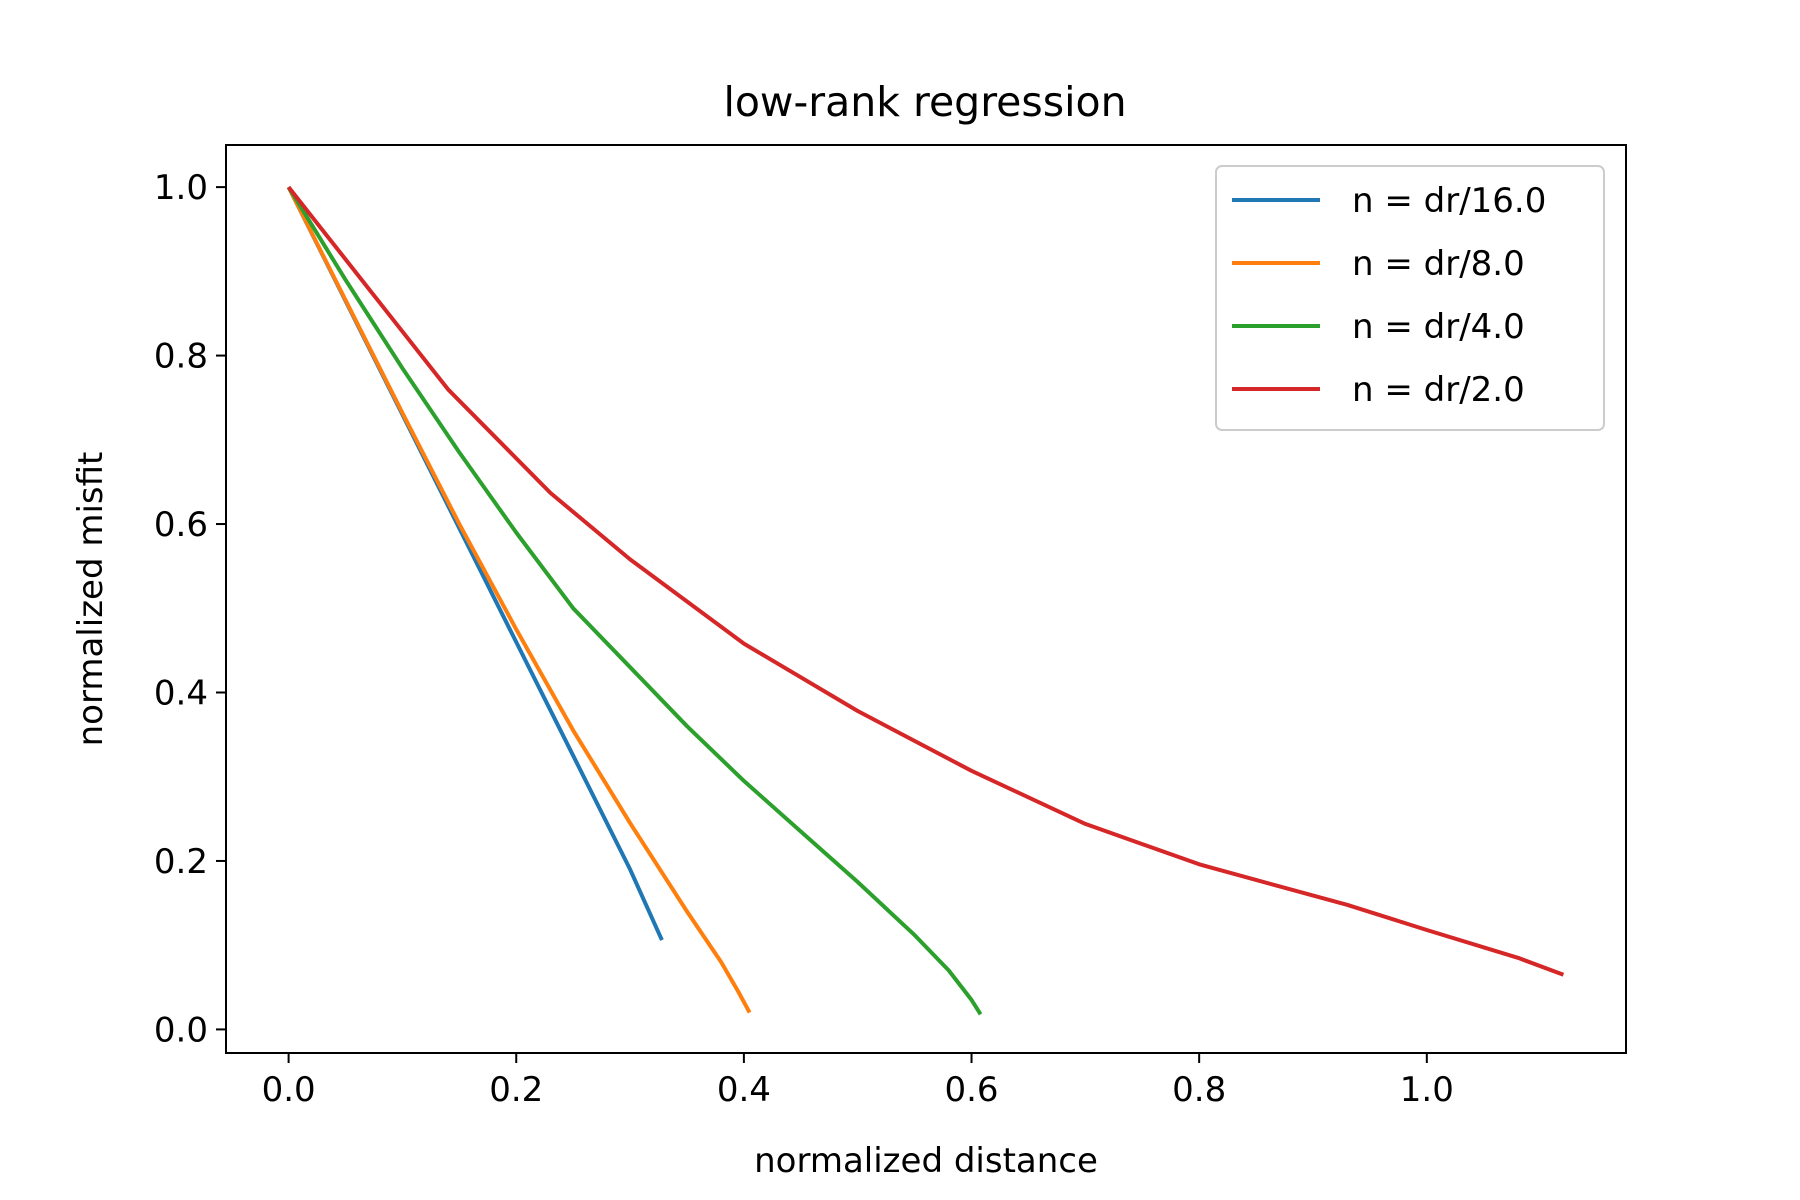  I want to click on x-tick-label: 0.4, so click(744, 1090).